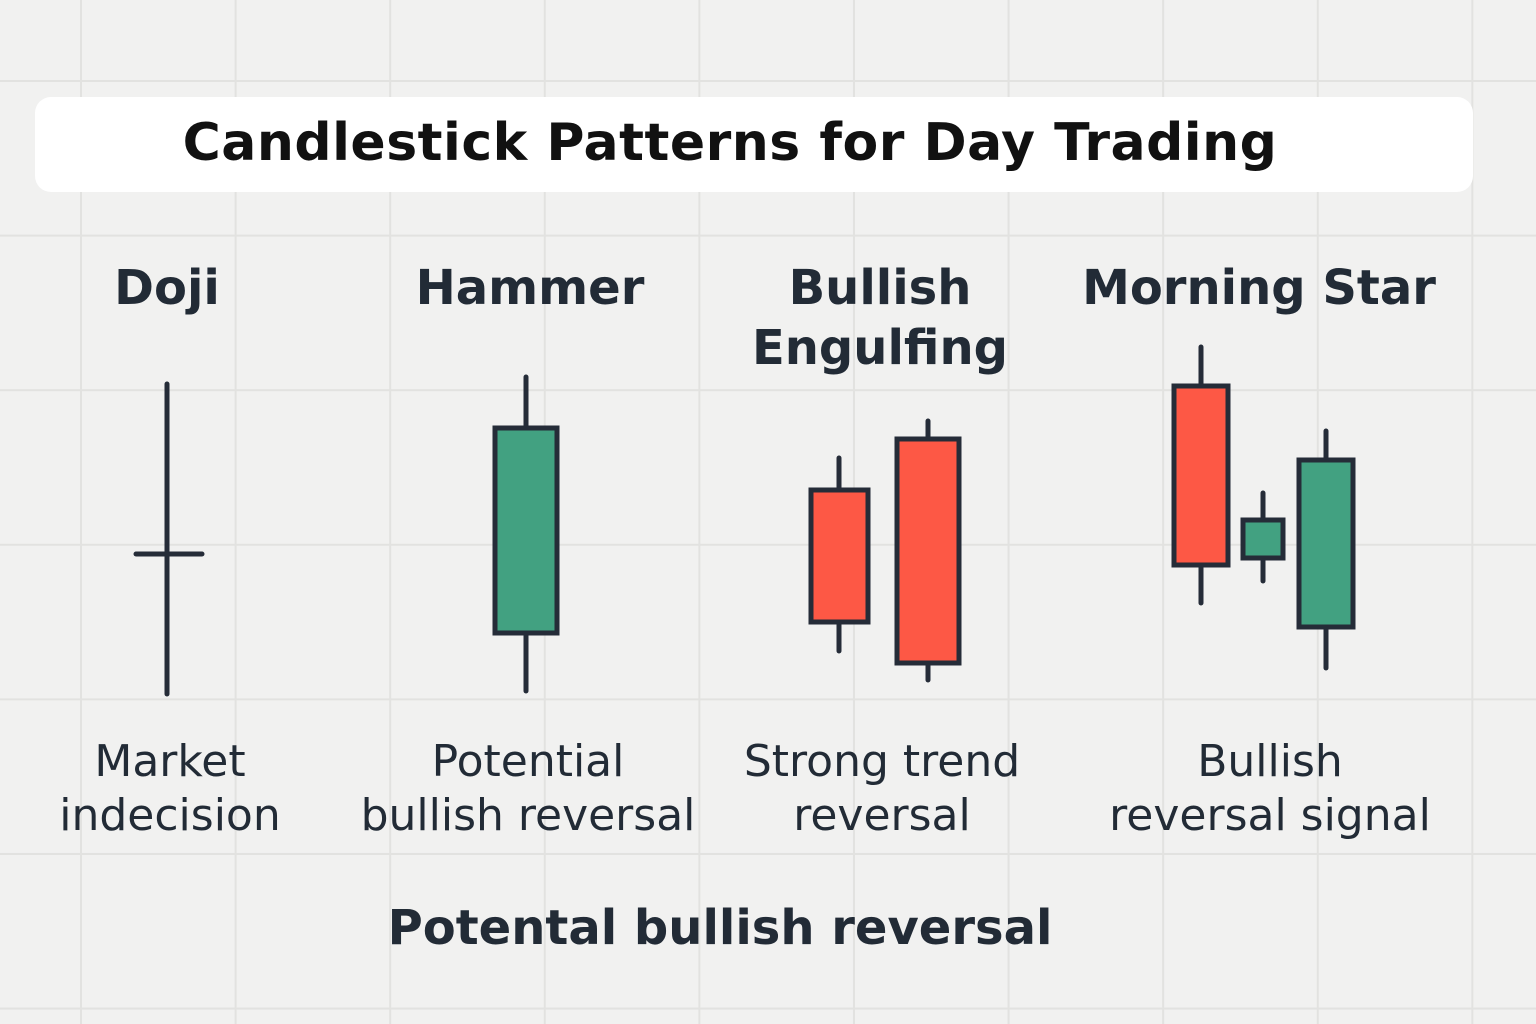 The height and width of the screenshot is (1024, 1536). Describe the element at coordinates (882, 789) in the screenshot. I see `pattern-description-bullish-engulfing: Strong trend reversal` at that location.